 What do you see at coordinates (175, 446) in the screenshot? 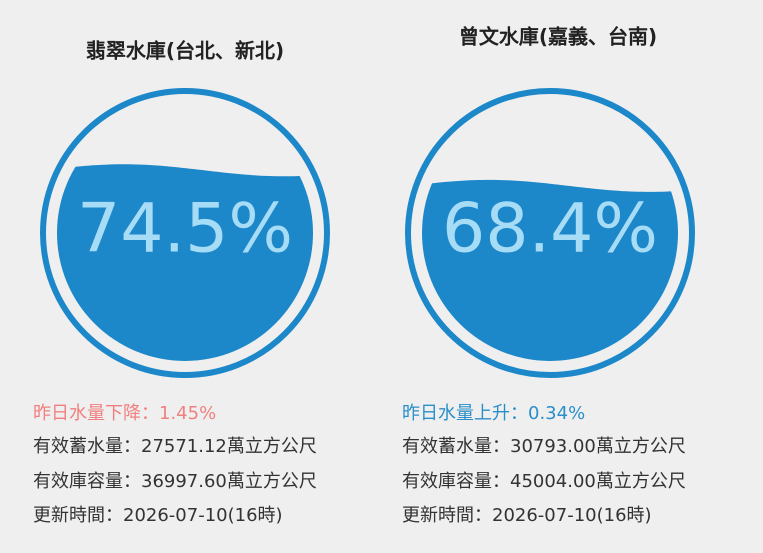
I see `storage-info: 有效蓄水量：27571.12萬立方公尺` at bounding box center [175, 446].